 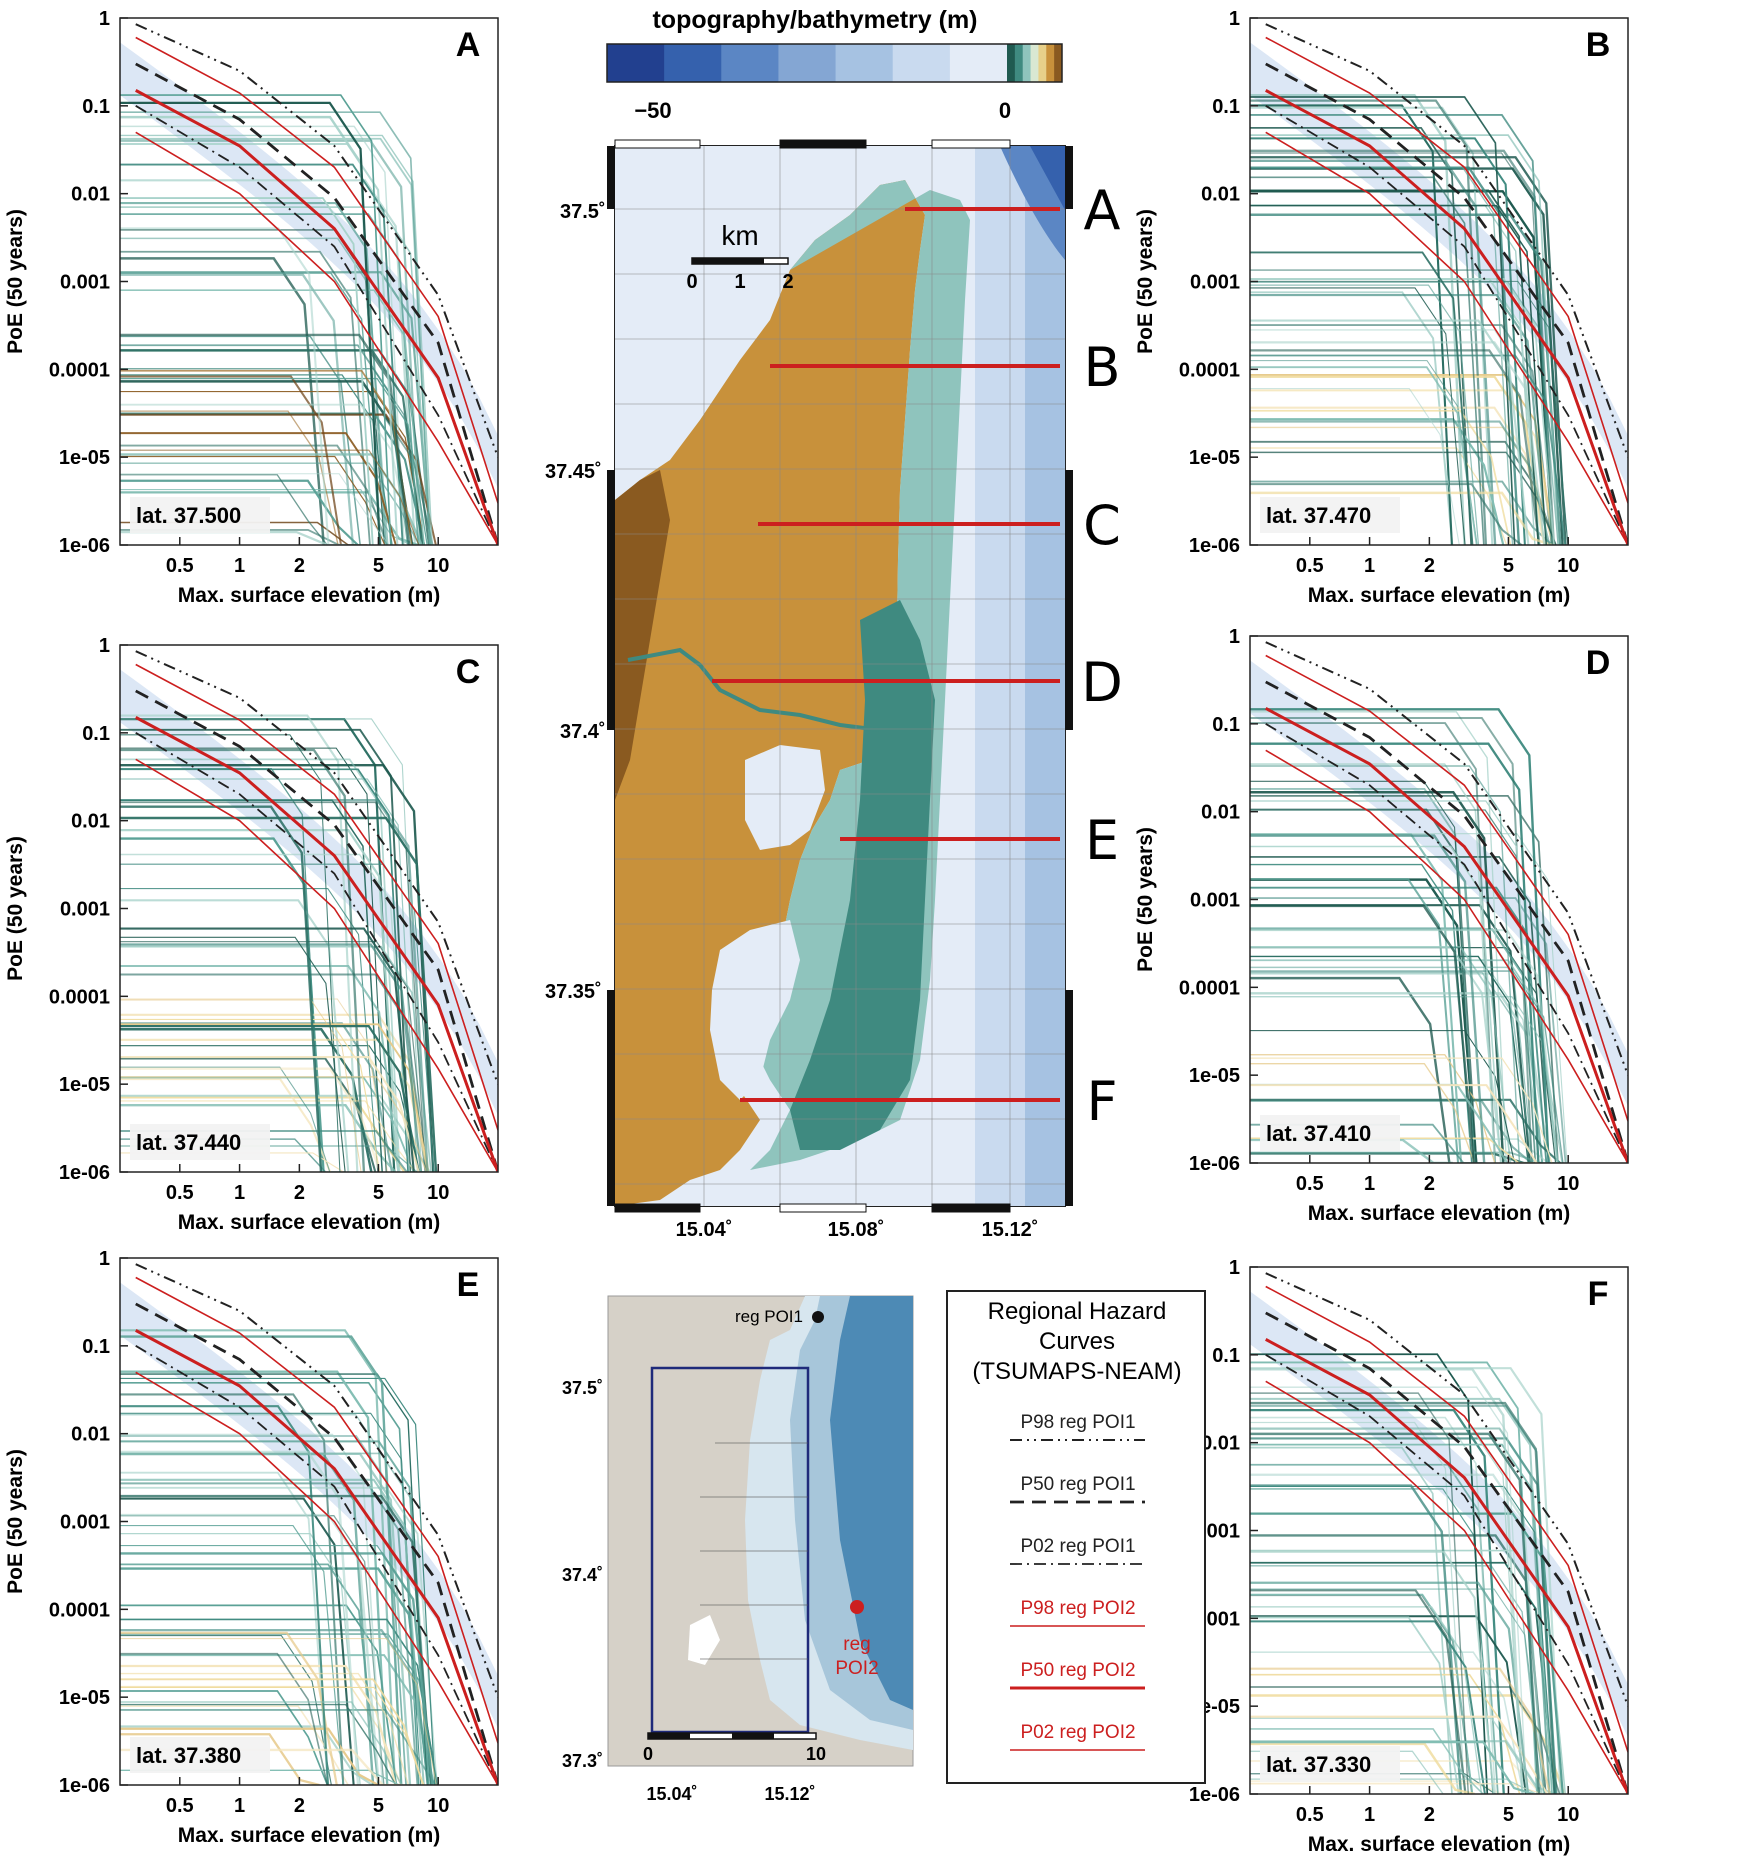 I want to click on map-frame-bar-right, so click(x=1069, y=177).